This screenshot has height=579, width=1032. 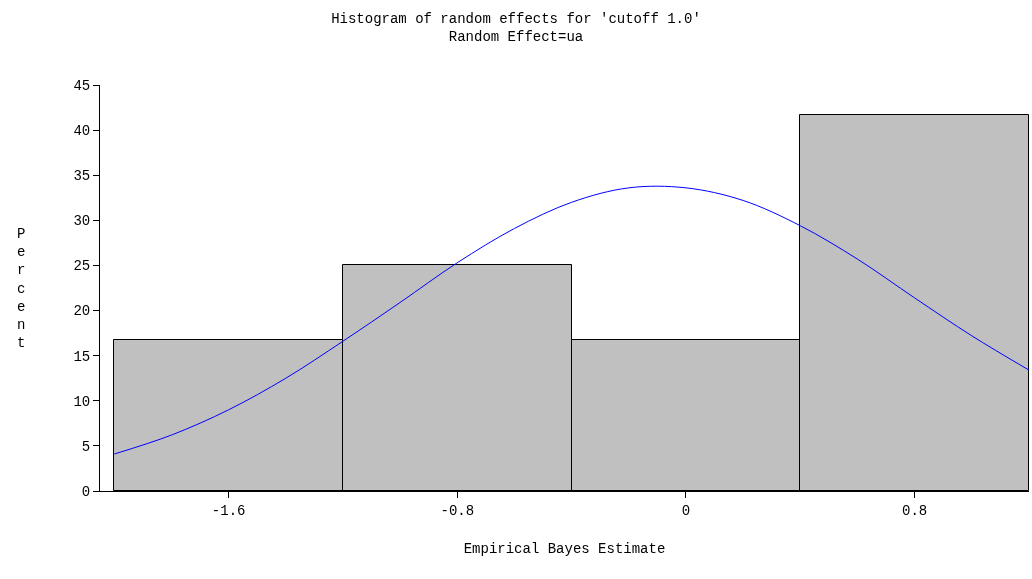 What do you see at coordinates (82, 131) in the screenshot?
I see `y-tick-label: 40` at bounding box center [82, 131].